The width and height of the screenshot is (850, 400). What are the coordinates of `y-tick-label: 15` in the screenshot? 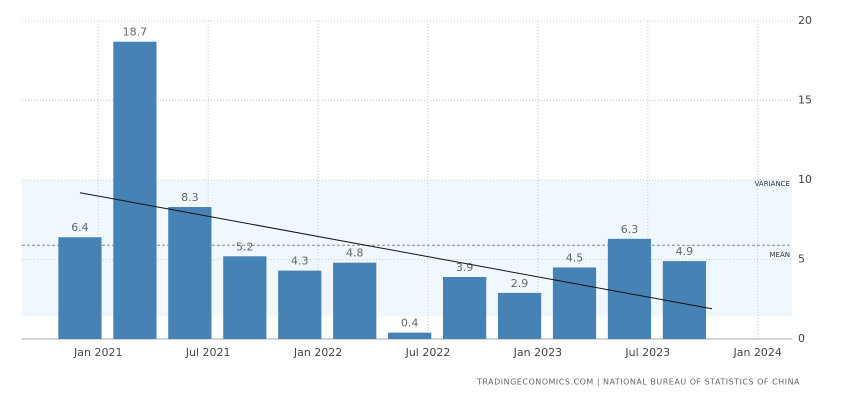 It's located at (805, 100).